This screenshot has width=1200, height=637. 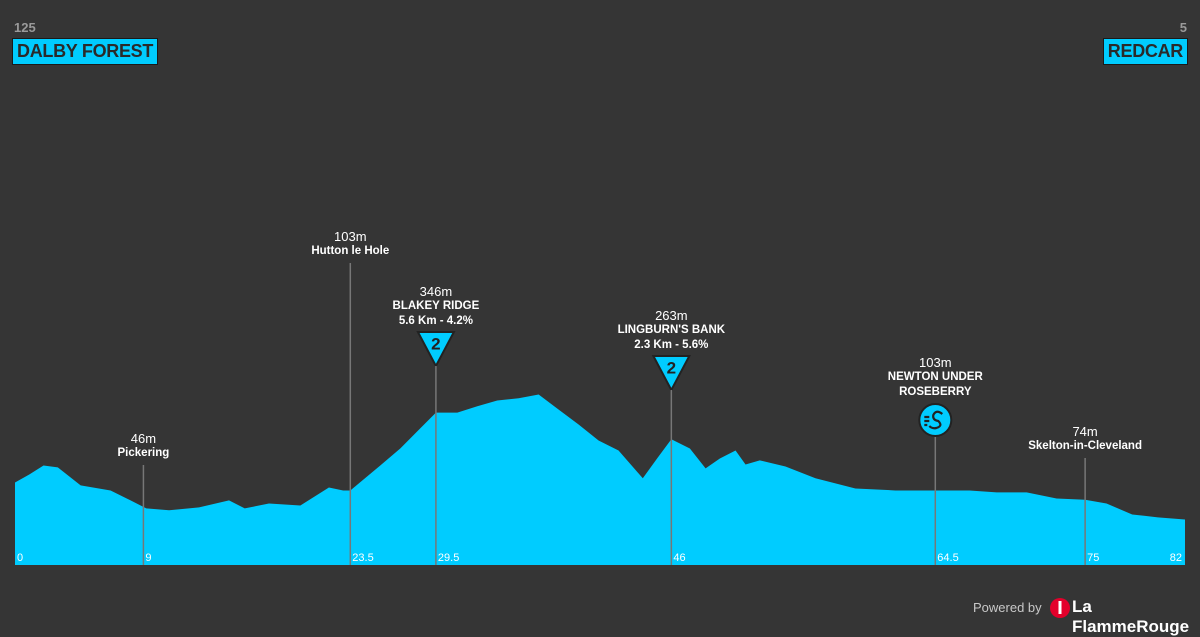 I want to click on finish-name: REDCAR, so click(x=1145, y=51).